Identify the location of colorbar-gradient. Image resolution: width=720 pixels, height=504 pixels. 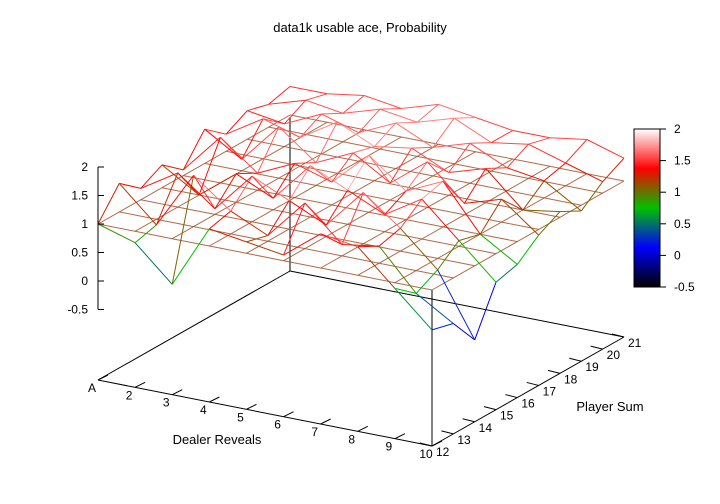
(647, 208).